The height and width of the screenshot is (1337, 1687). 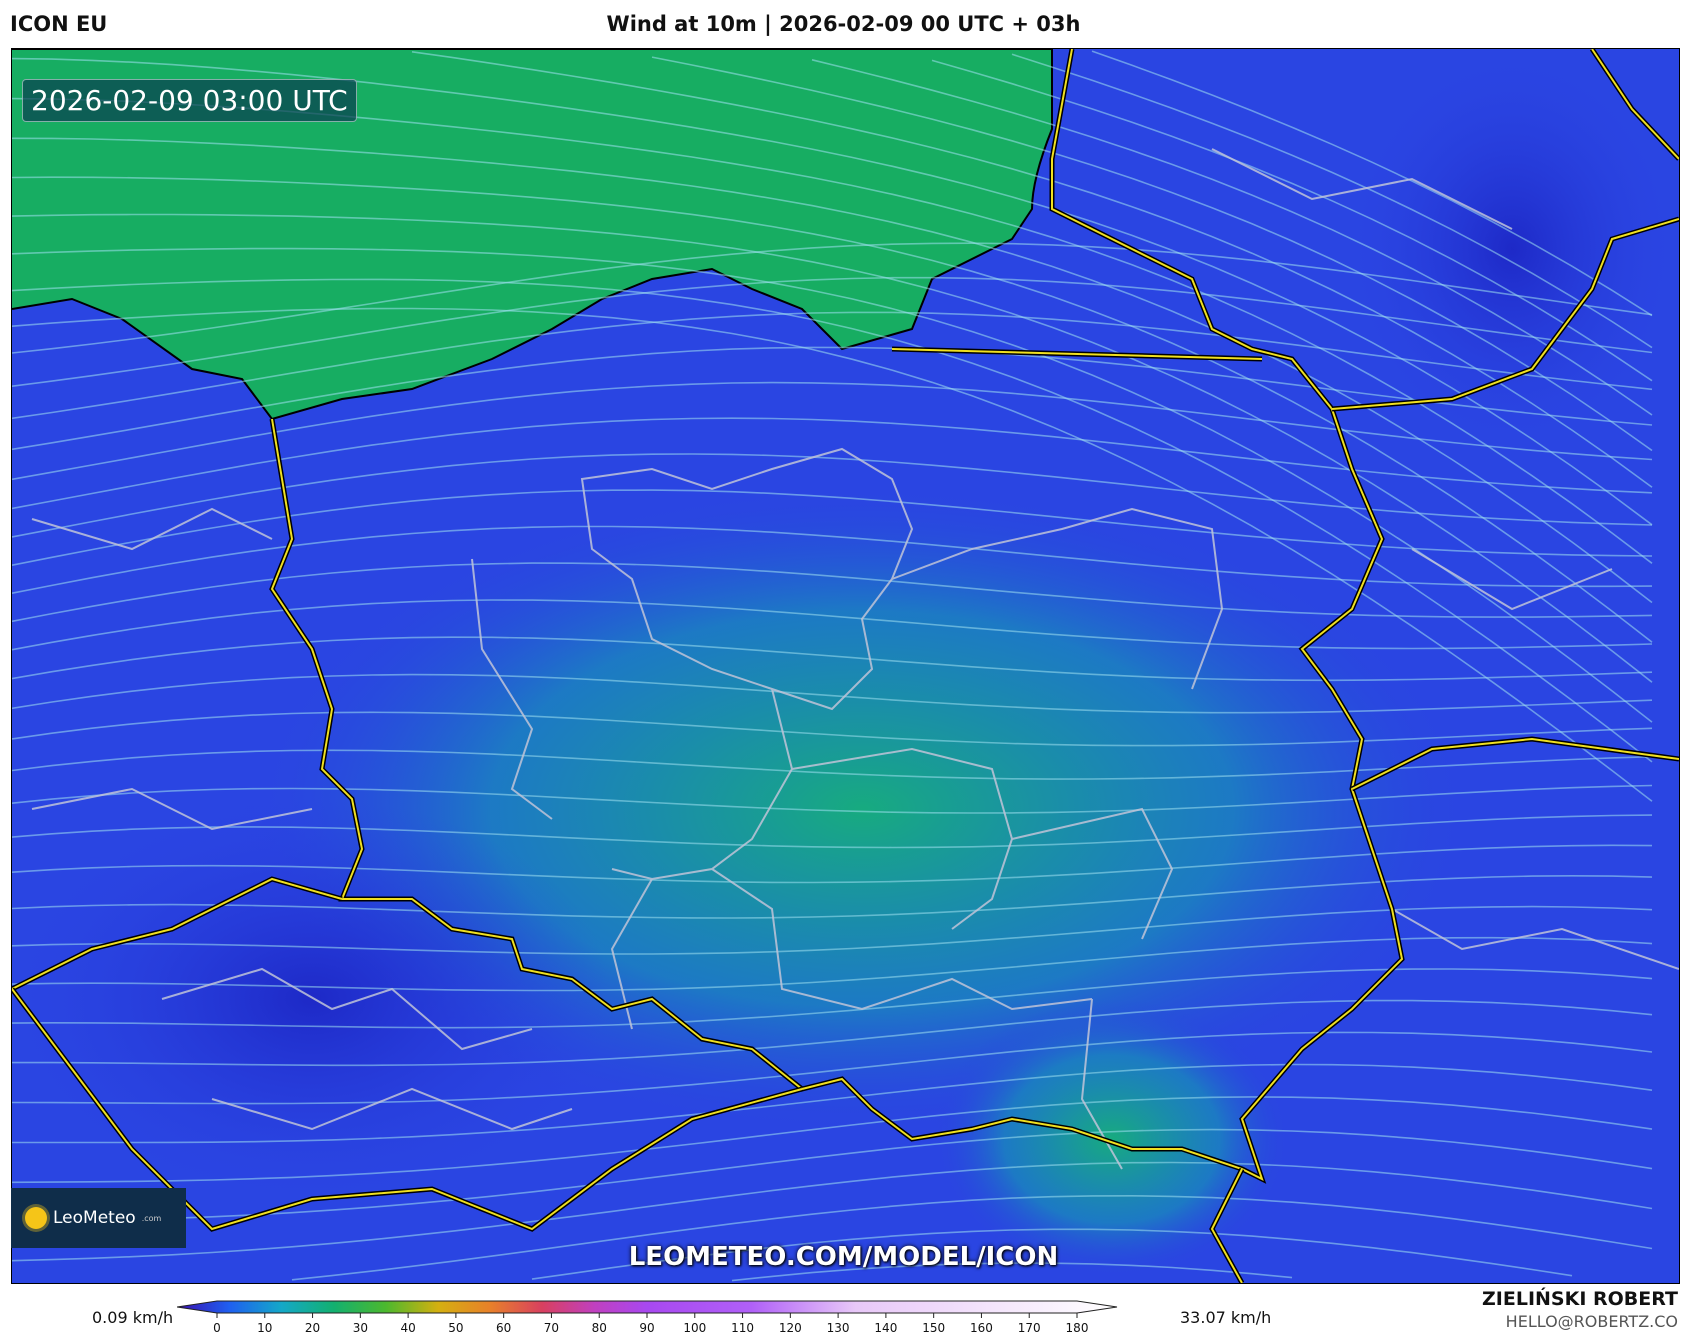 What do you see at coordinates (1029, 1328) in the screenshot?
I see `legend-tick-label: 170` at bounding box center [1029, 1328].